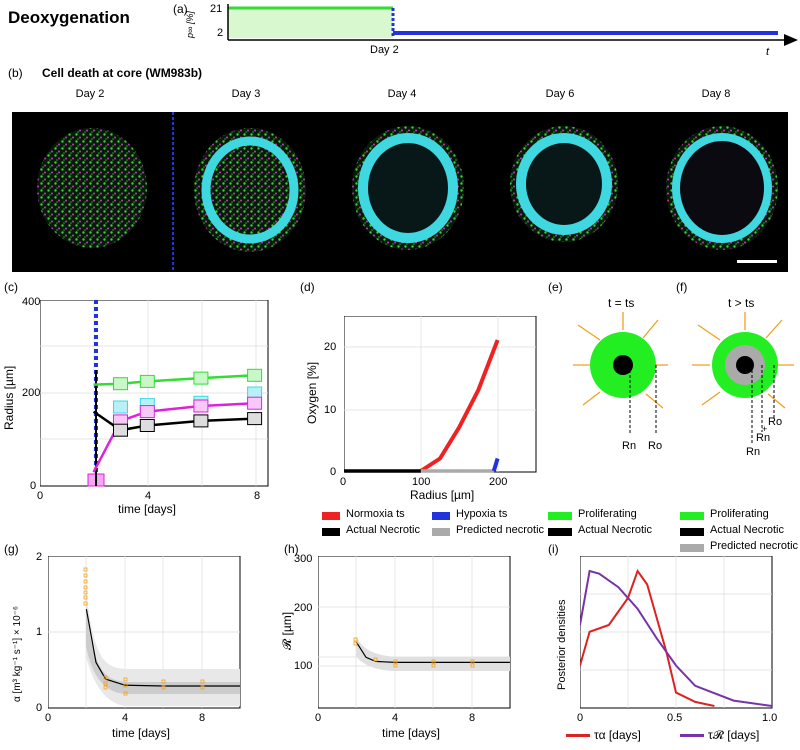 This screenshot has height=750, width=800. I want to click on h-ytick-300: 300, so click(303, 559).